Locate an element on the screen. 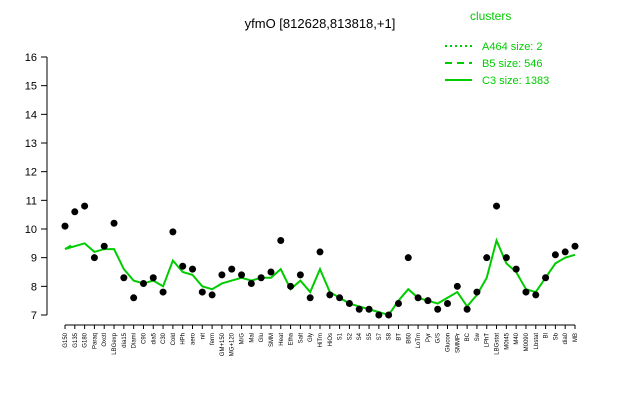 This screenshot has height=400, width=640. y-tick-label: 8 is located at coordinates (34, 287).